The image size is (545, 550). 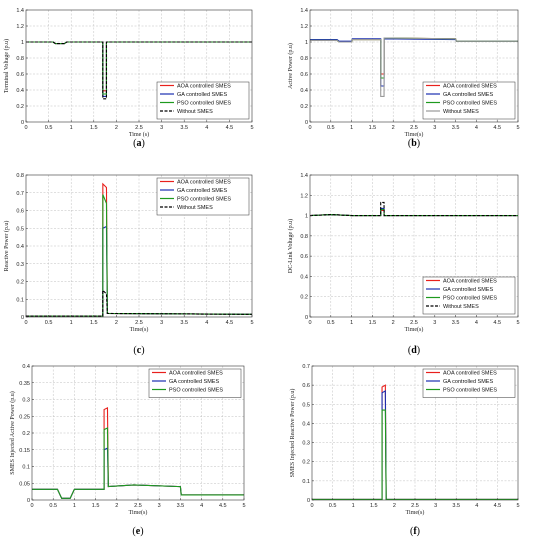 I want to click on panel-caption: (d), so click(x=414, y=350).